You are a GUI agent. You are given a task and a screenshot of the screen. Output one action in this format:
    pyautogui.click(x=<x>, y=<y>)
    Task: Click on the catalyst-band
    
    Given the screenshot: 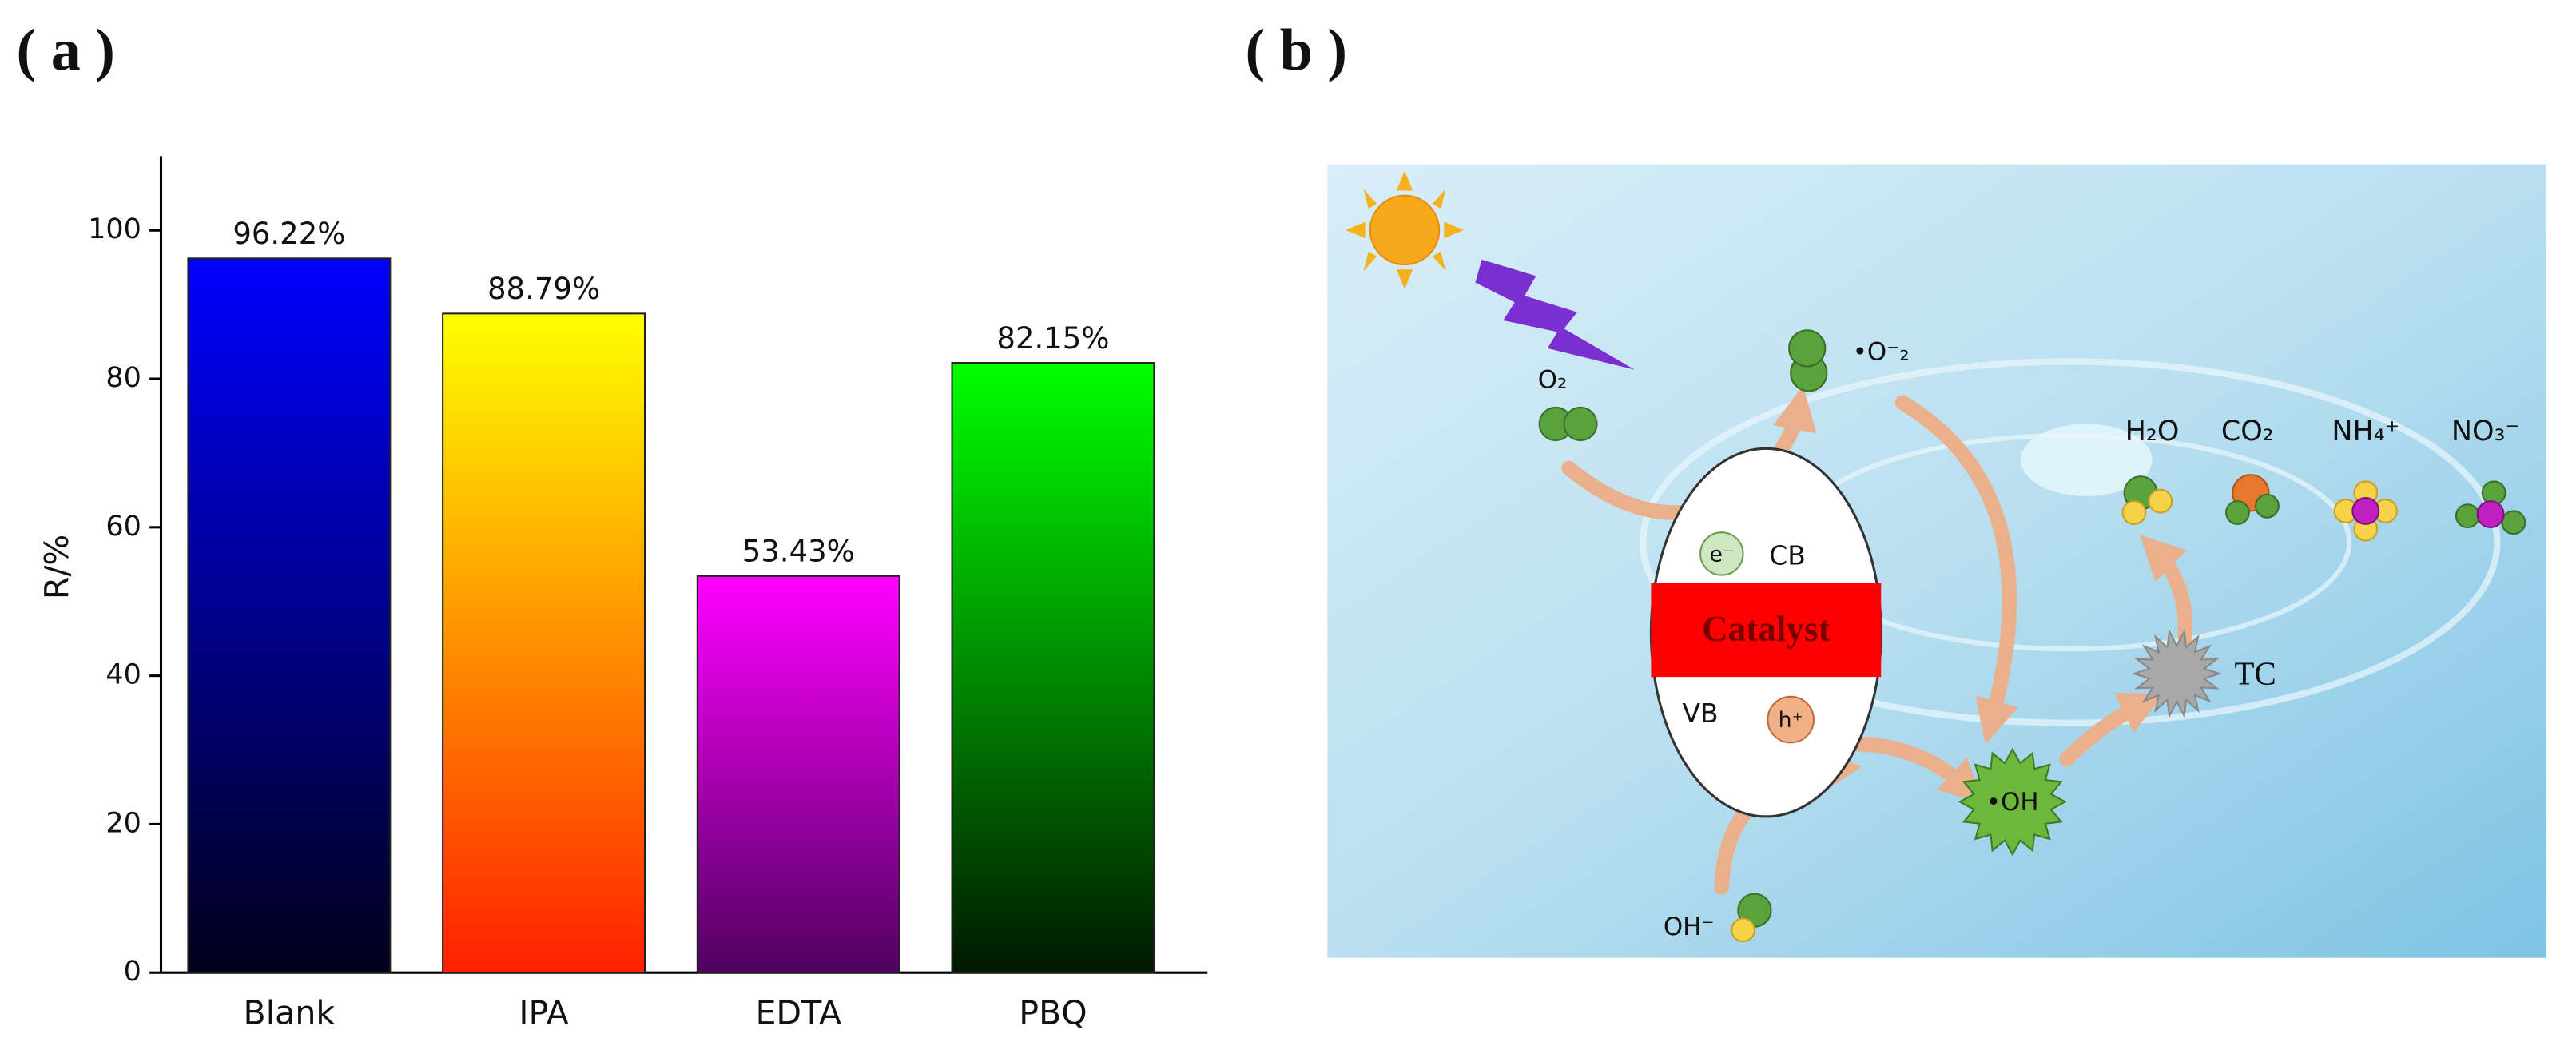 What is the action you would take?
    pyautogui.click(x=1766, y=630)
    